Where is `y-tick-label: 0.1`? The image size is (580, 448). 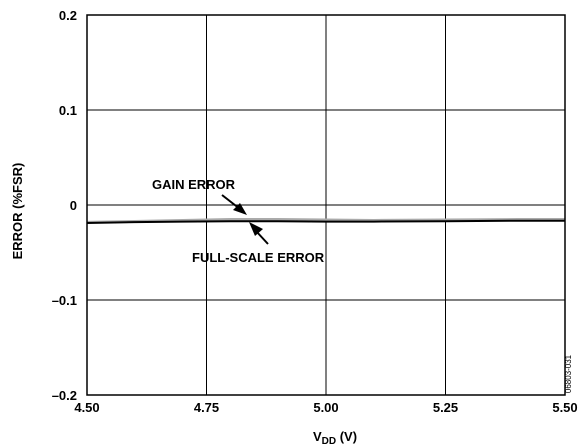 y-tick-label: 0.1 is located at coordinates (68, 110).